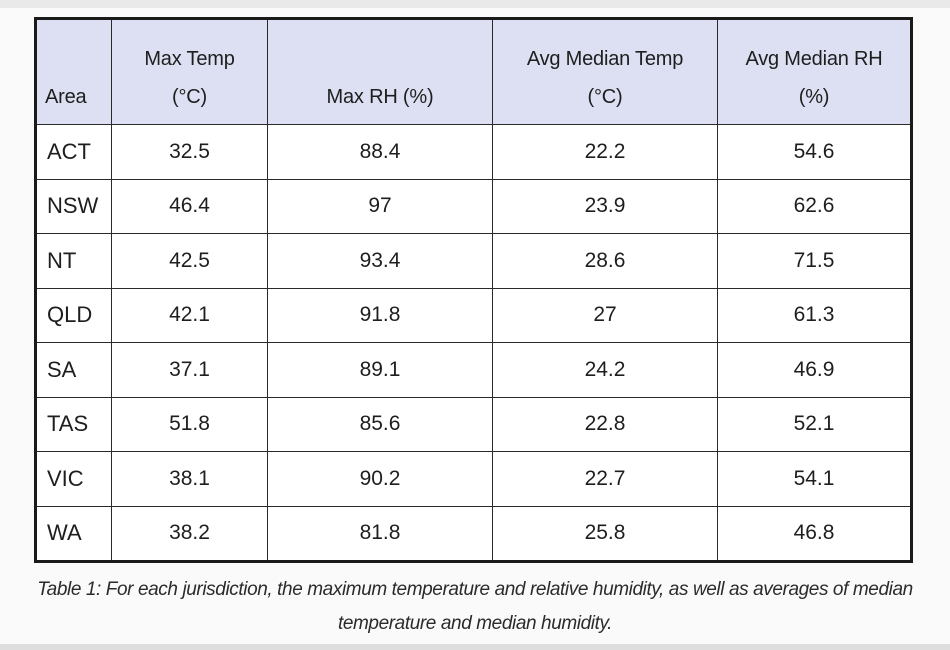  What do you see at coordinates (189, 152) in the screenshot?
I see `max-temp-cell: 32.5` at bounding box center [189, 152].